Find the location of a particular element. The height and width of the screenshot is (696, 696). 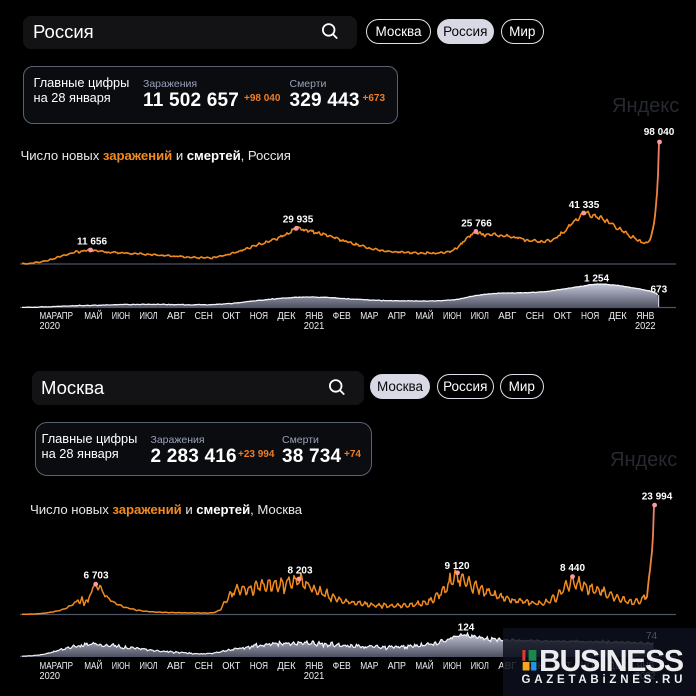

svg-text: 29 935 is located at coordinates (298, 220).